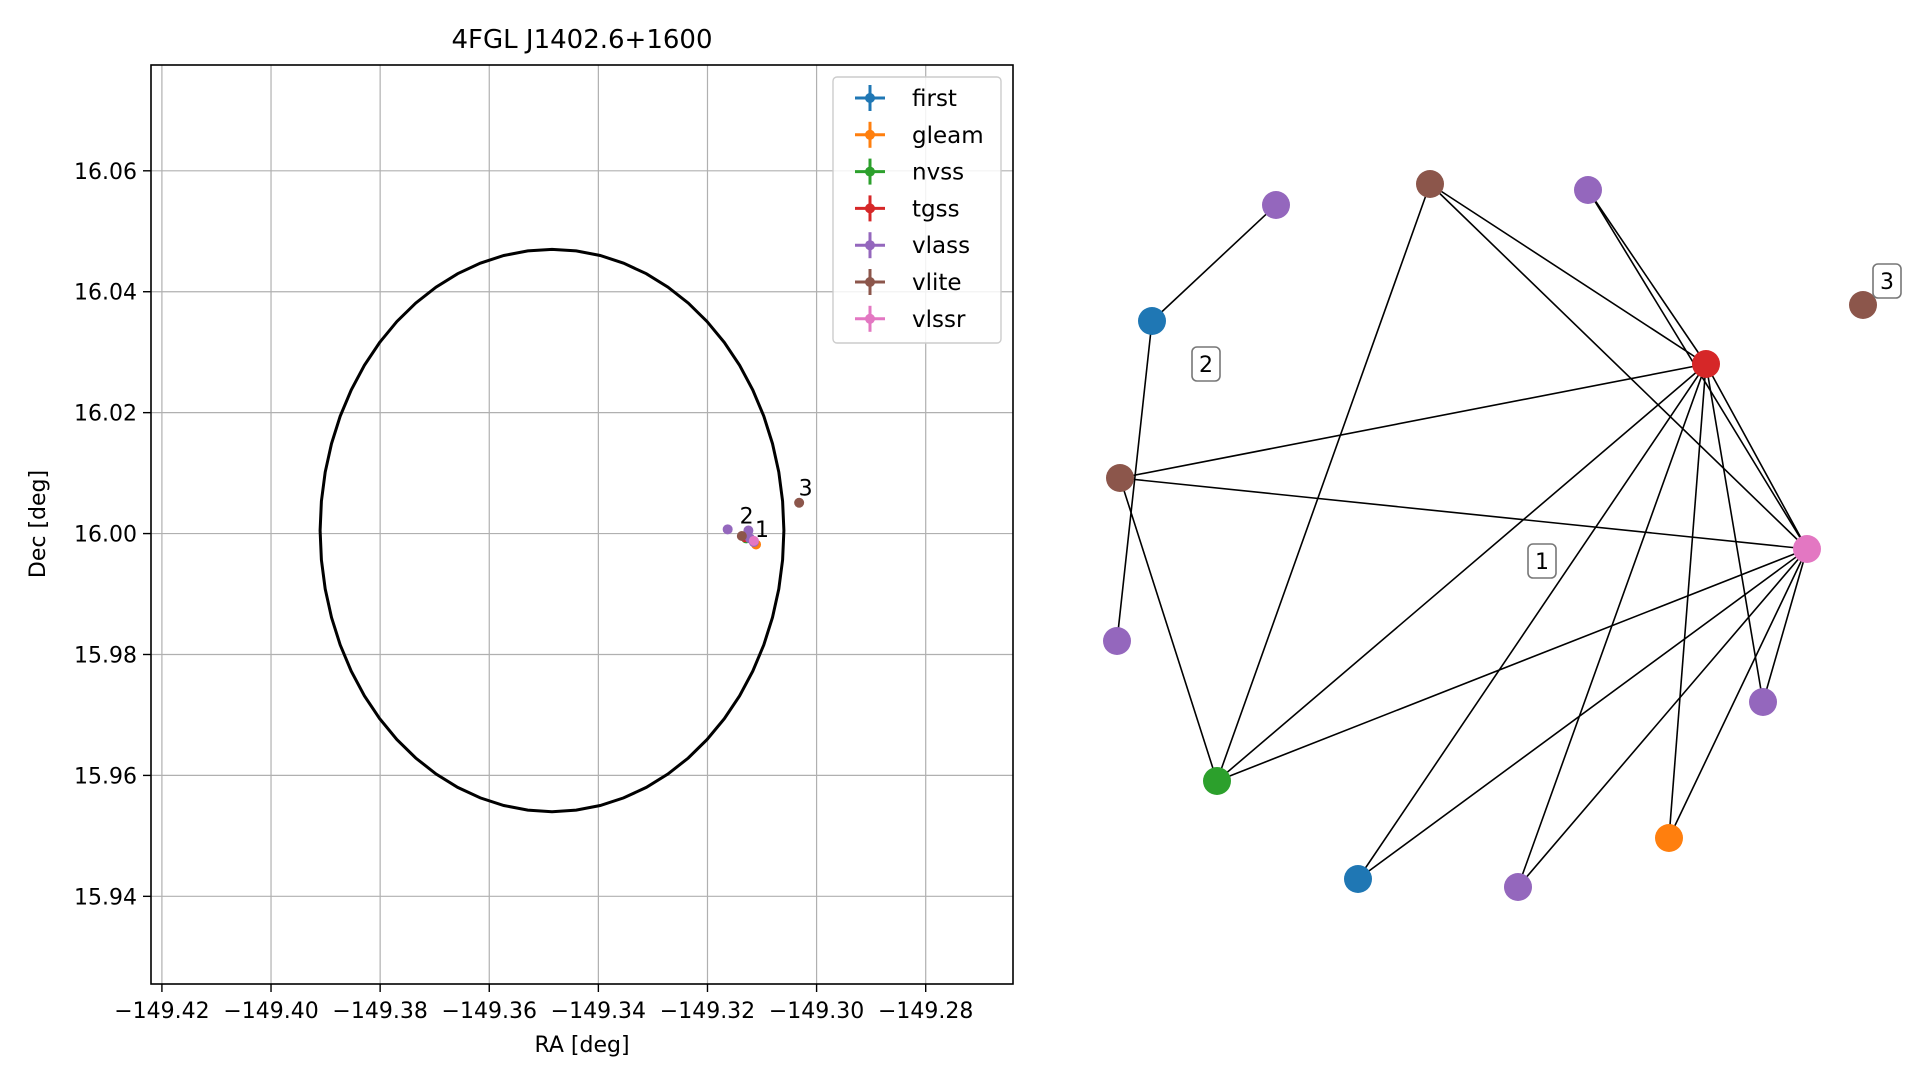 This screenshot has height=1080, width=1919. Describe the element at coordinates (552, 530) in the screenshot. I see `localization-ellipse` at that location.